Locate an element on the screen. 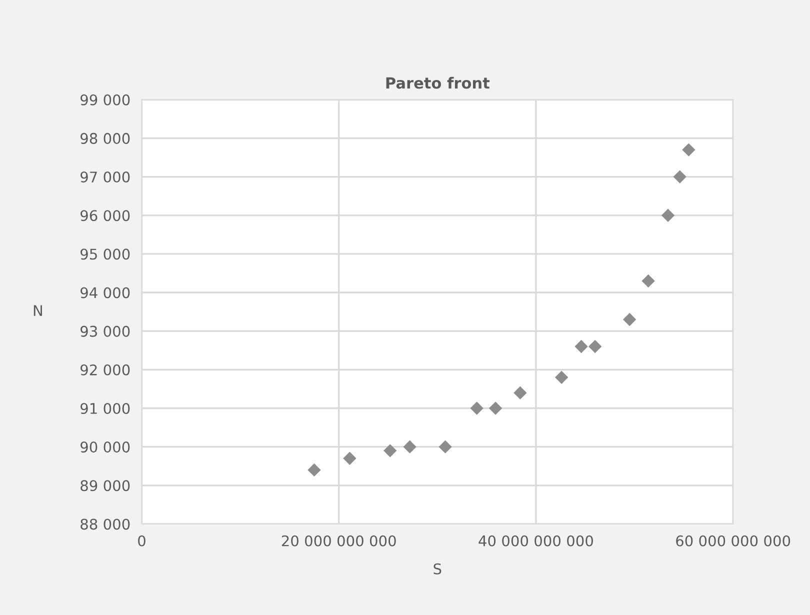 This screenshot has height=615, width=810. x-tick-label: 60 000 000 000 is located at coordinates (733, 540).